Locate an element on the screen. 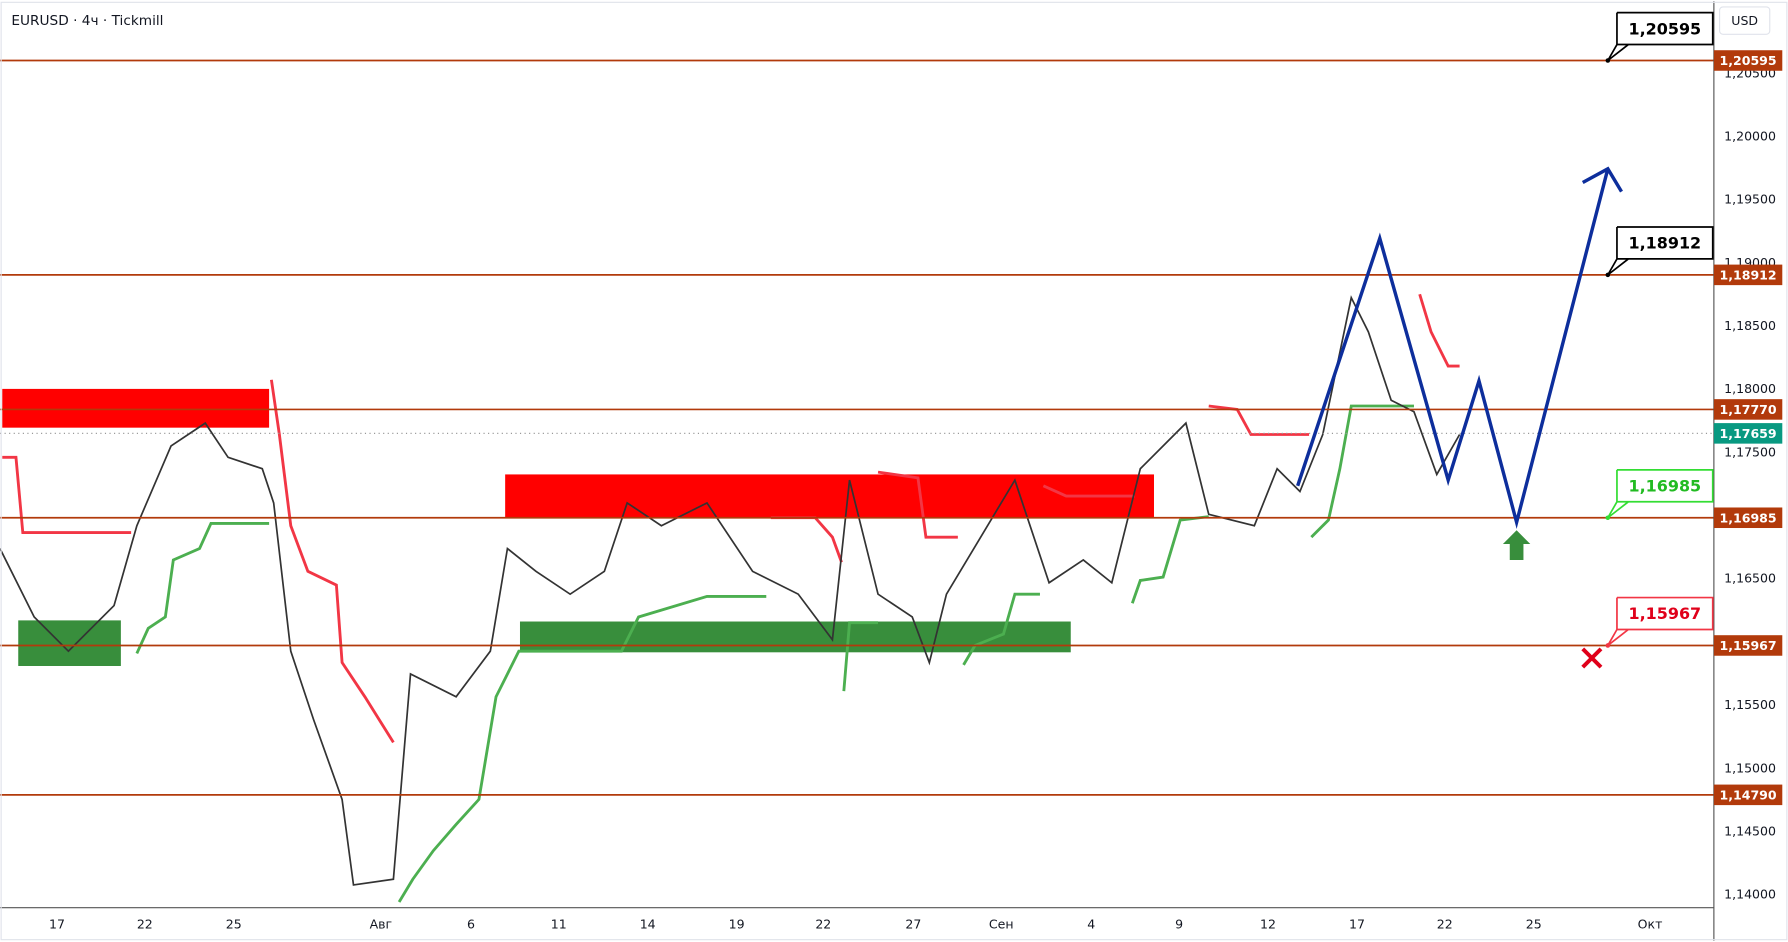  level-price-text: 1,17770 is located at coordinates (1748, 409).